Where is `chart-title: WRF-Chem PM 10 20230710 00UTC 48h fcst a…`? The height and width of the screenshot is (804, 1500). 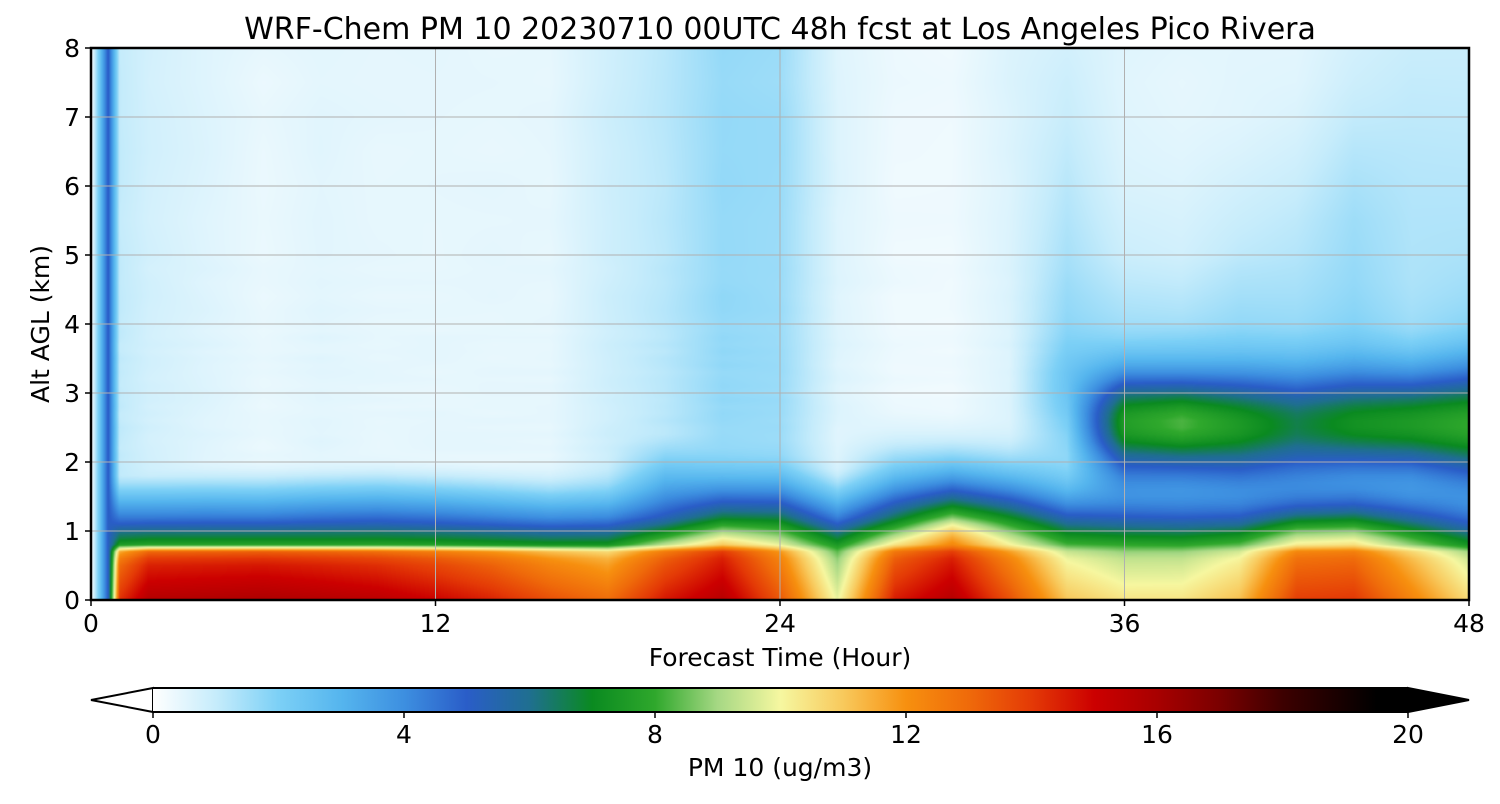 chart-title: WRF-Chem PM 10 20230710 00UTC 48h fcst a… is located at coordinates (780, 29).